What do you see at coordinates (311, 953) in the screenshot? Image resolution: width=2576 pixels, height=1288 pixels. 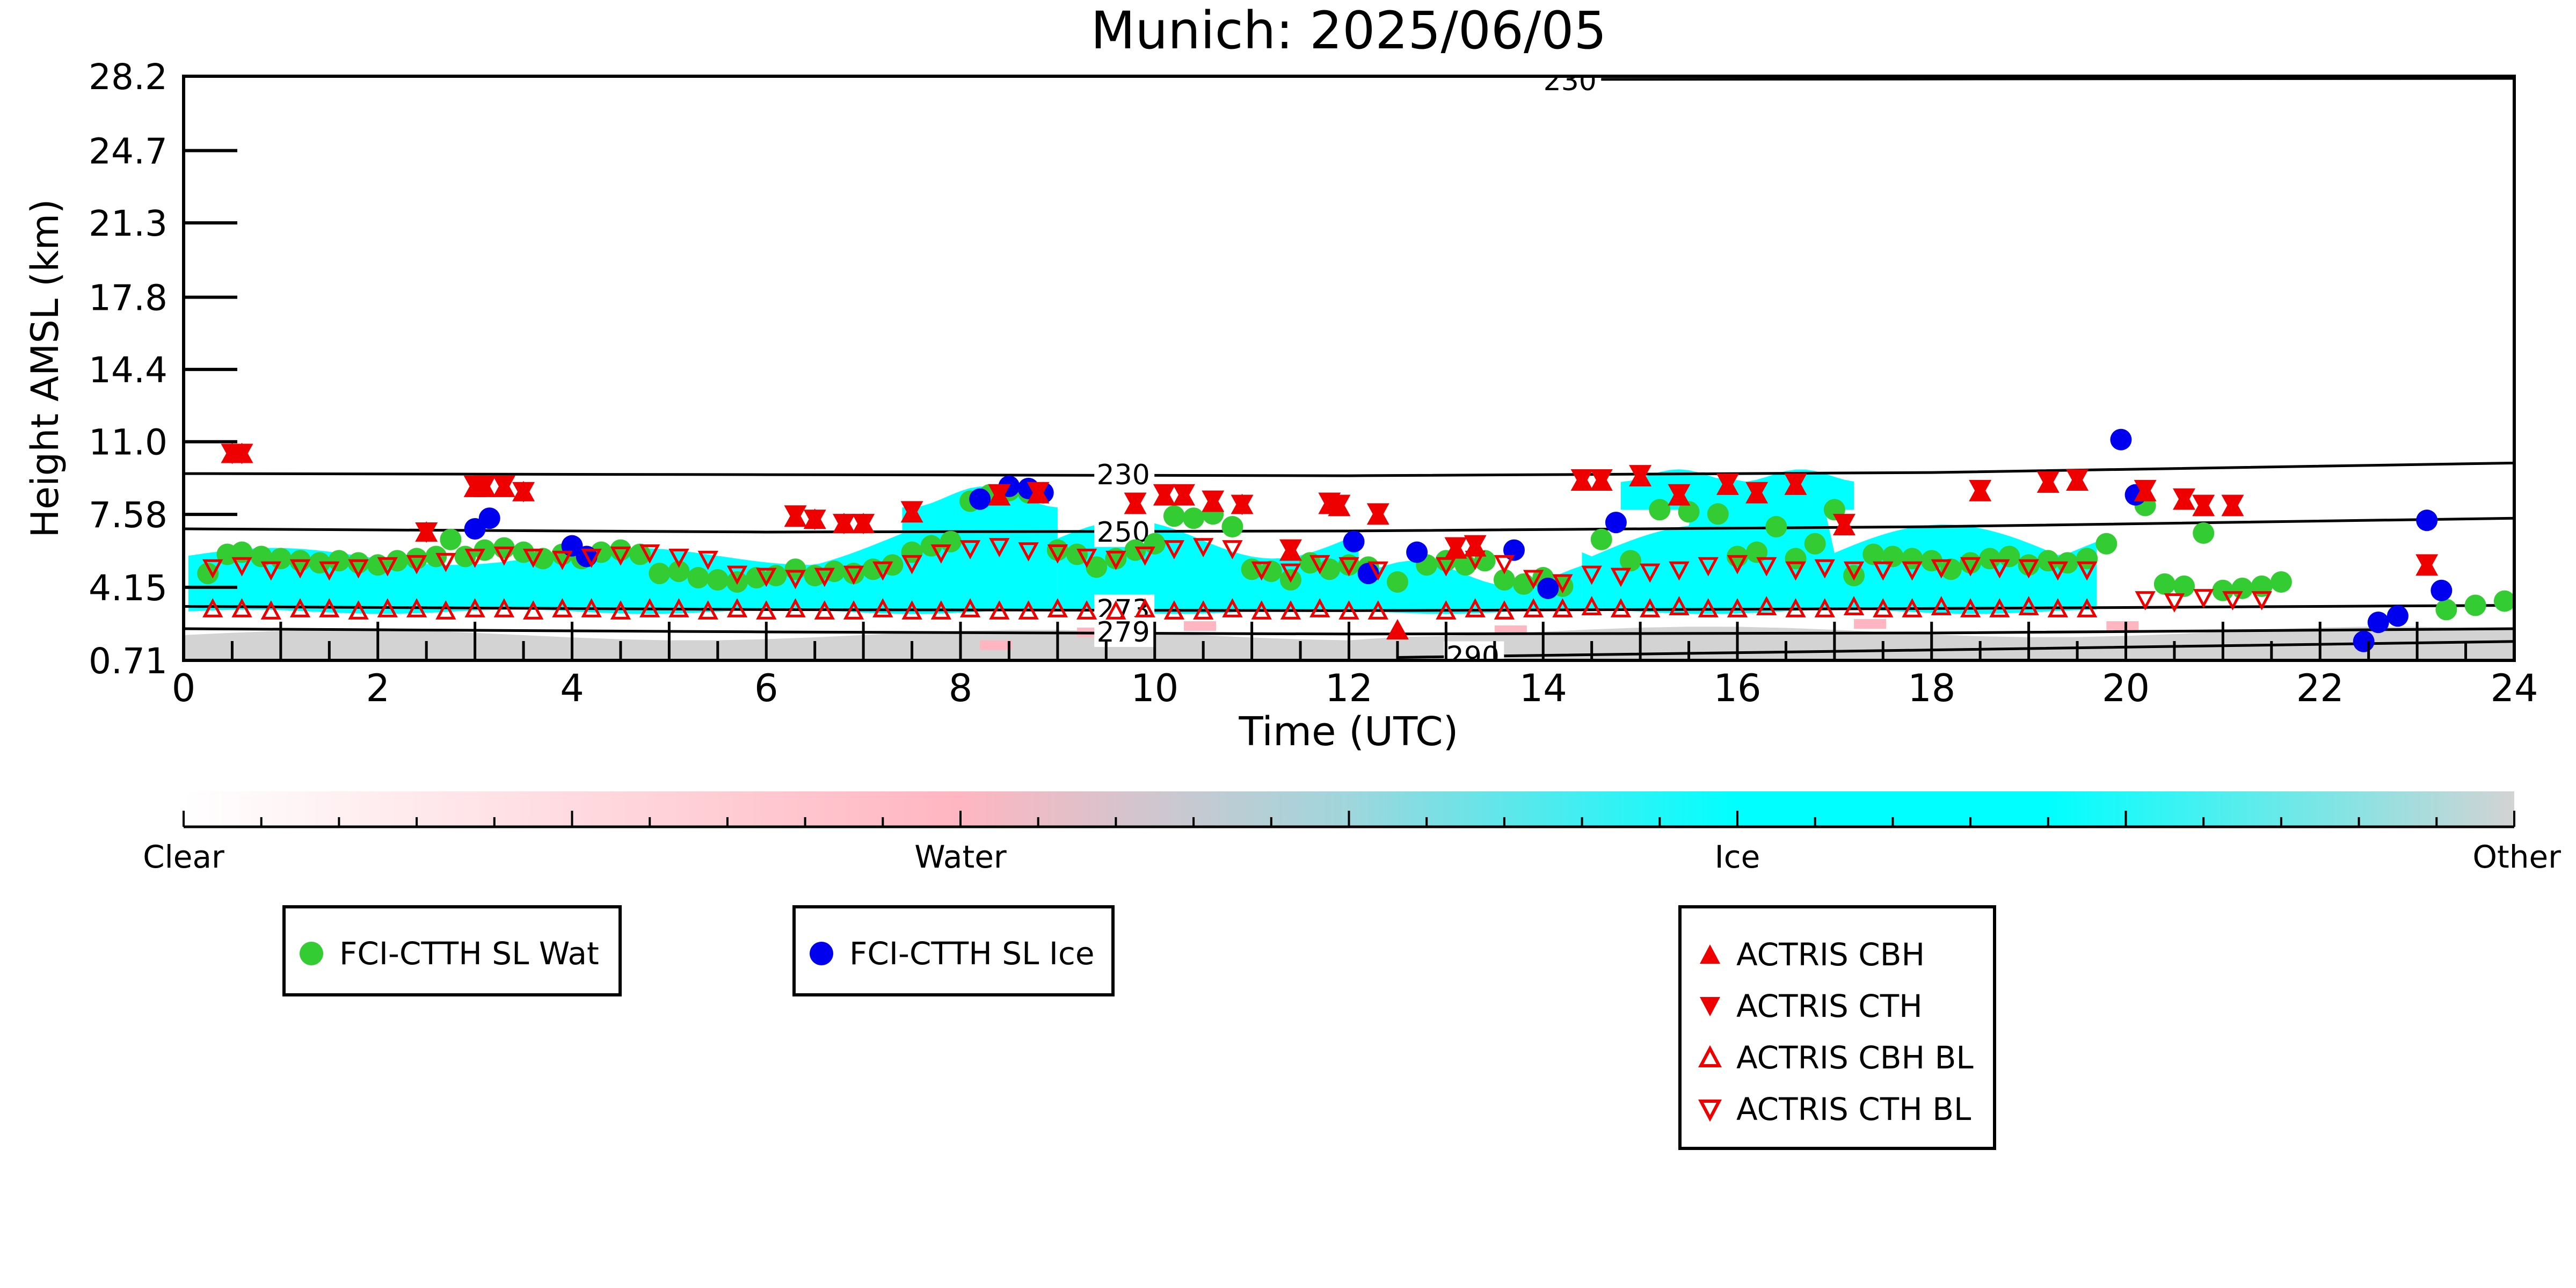 I see `legend-marker-water` at bounding box center [311, 953].